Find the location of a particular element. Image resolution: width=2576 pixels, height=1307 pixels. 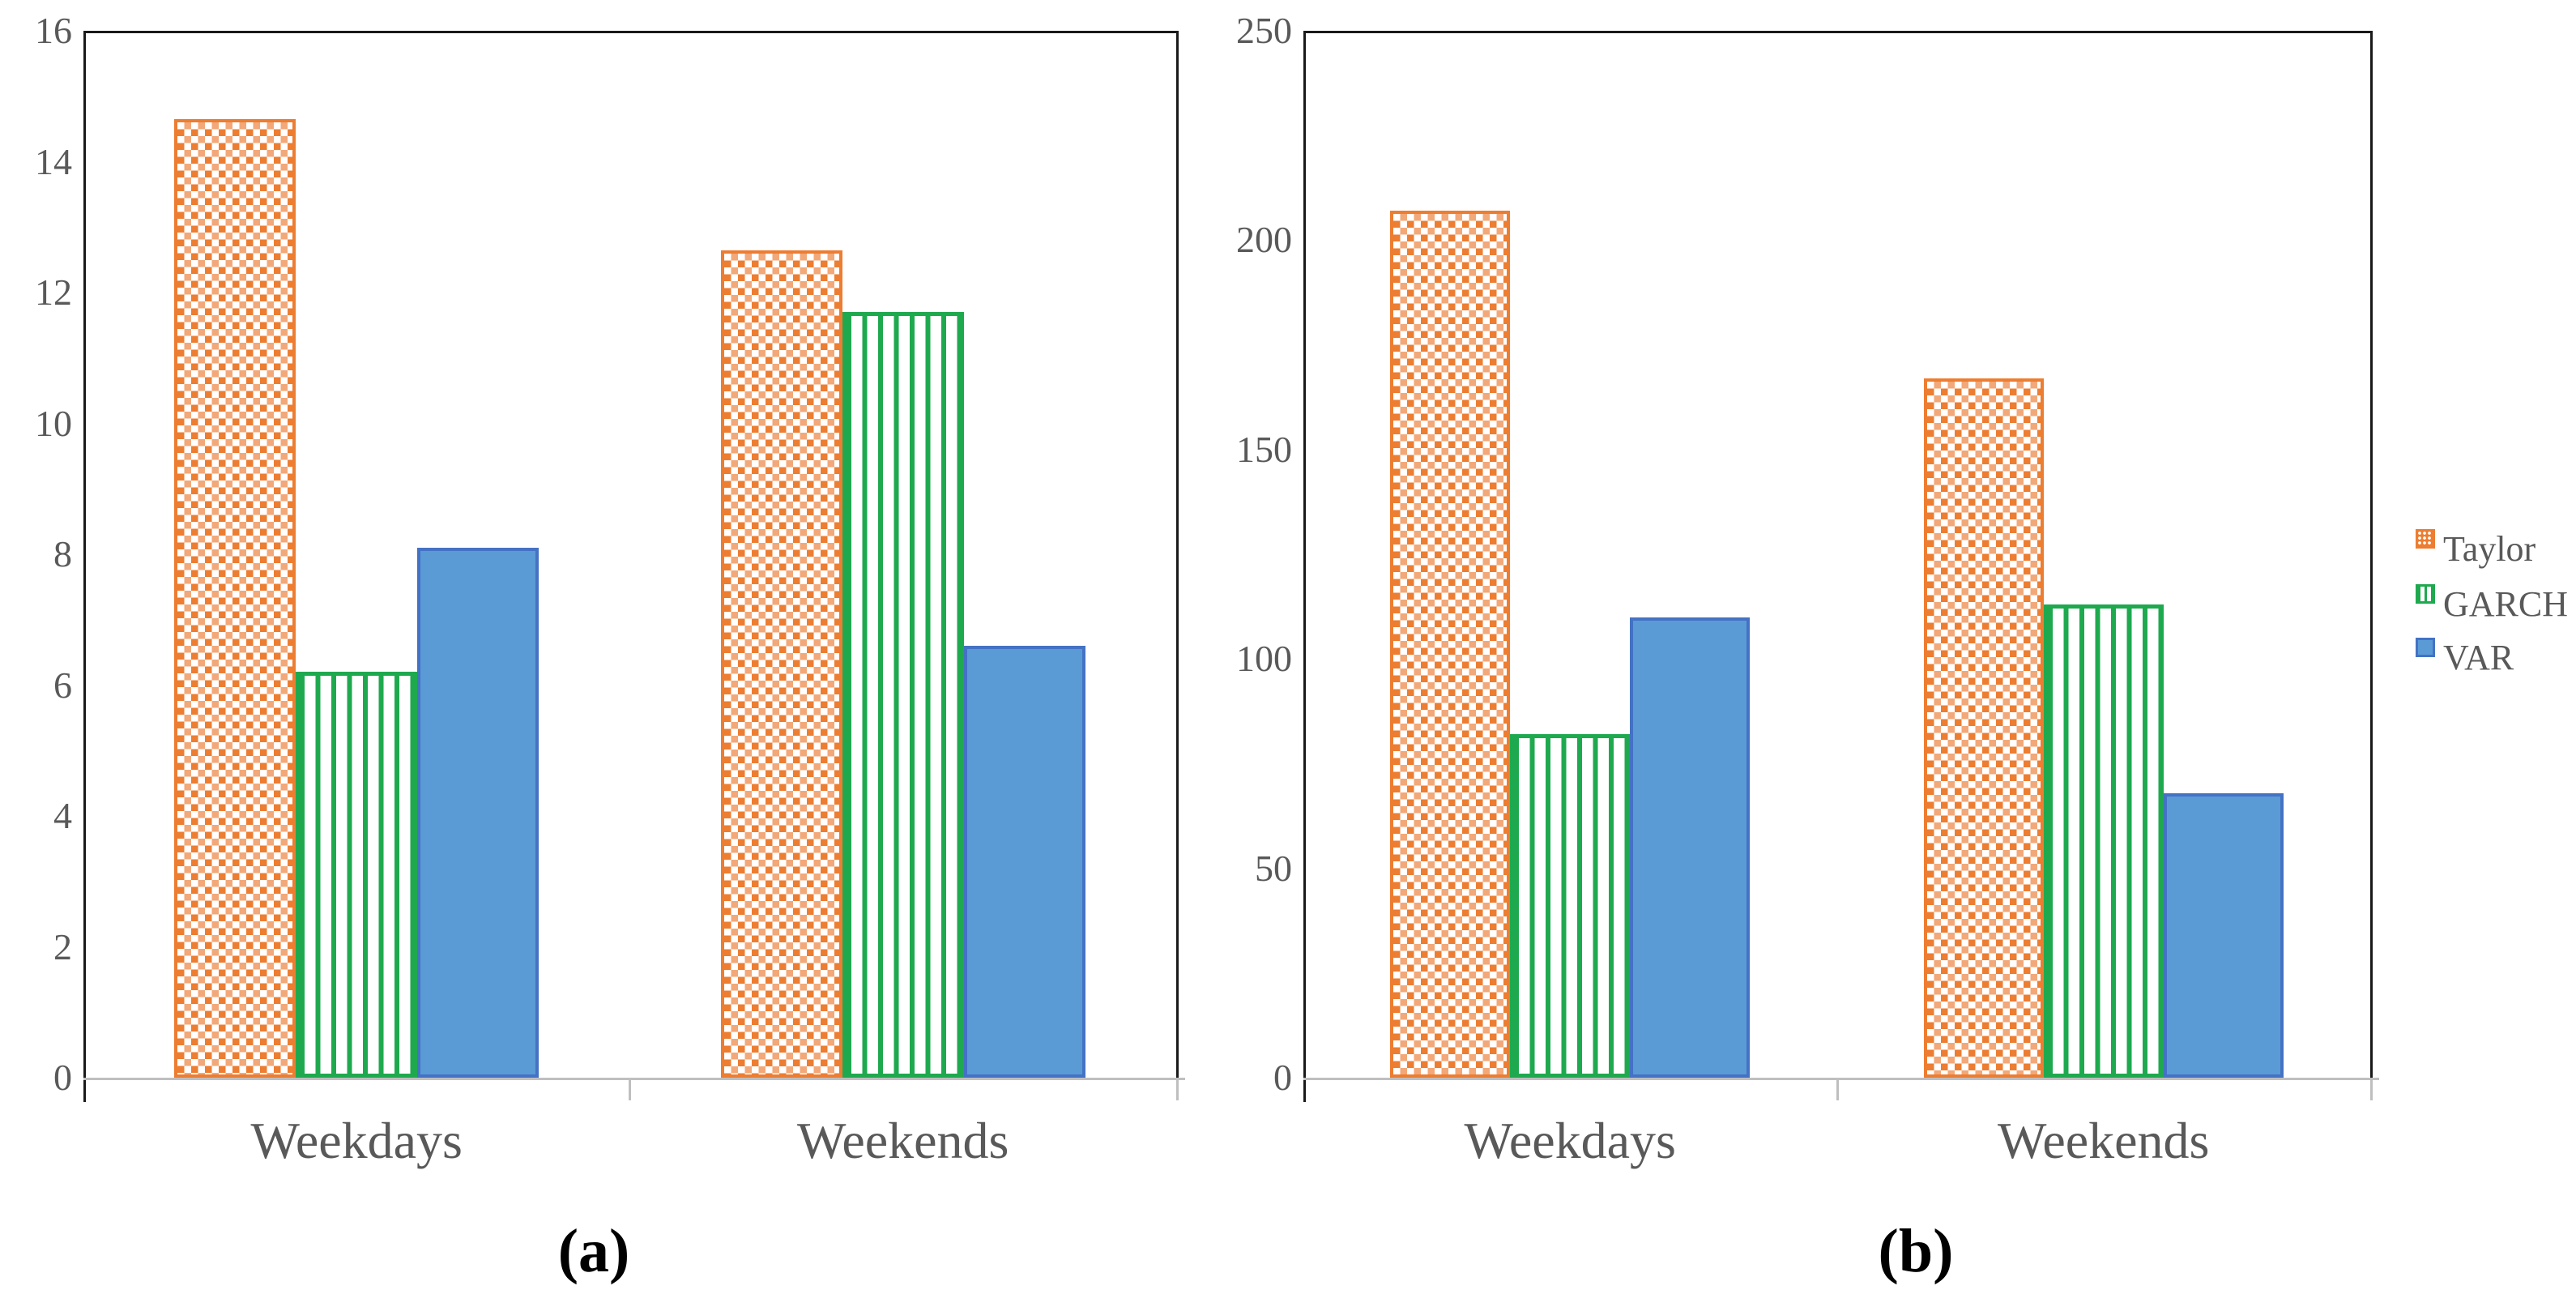

chart-a-x-axis is located at coordinates (634, 1079).